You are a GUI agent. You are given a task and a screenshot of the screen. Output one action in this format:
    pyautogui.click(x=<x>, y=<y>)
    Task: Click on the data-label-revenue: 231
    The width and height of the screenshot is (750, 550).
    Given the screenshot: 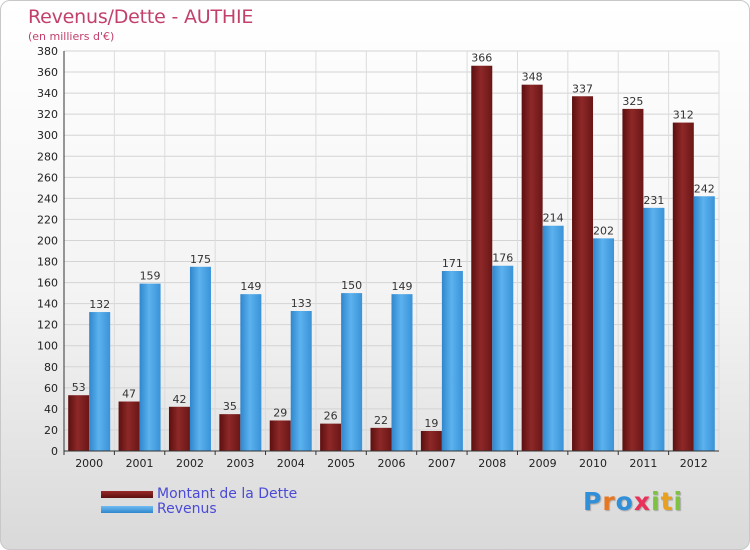 What is the action you would take?
    pyautogui.click(x=653, y=200)
    